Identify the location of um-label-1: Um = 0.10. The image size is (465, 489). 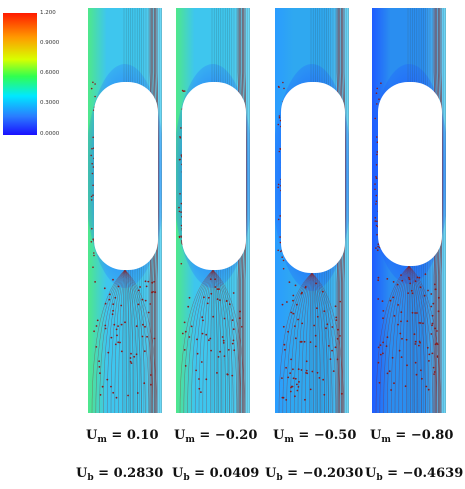
(122, 436).